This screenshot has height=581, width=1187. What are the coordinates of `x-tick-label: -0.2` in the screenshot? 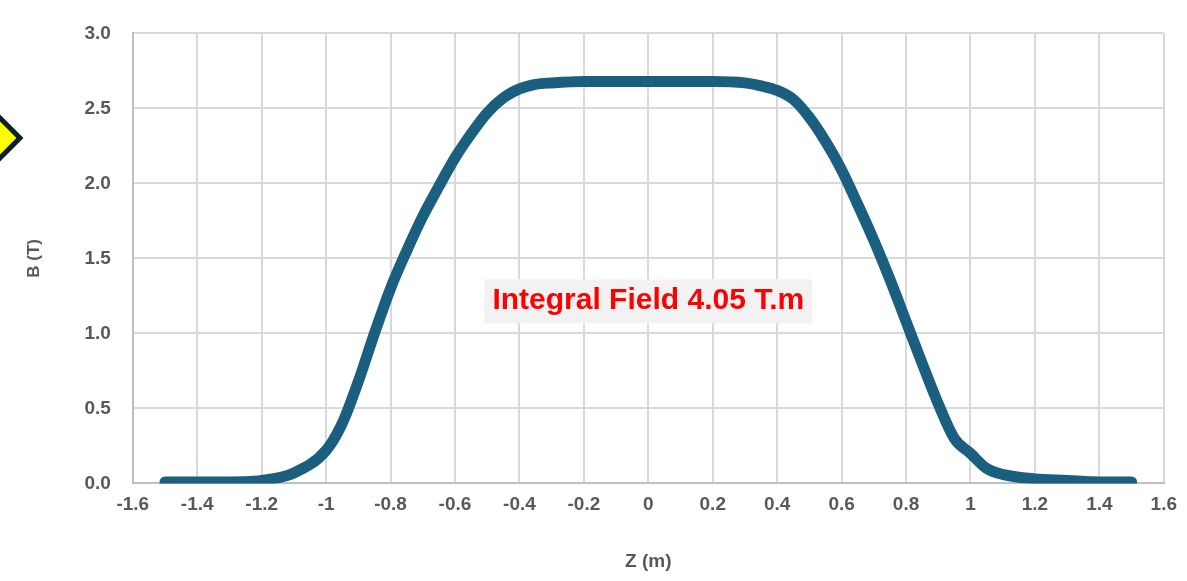 It's located at (584, 504).